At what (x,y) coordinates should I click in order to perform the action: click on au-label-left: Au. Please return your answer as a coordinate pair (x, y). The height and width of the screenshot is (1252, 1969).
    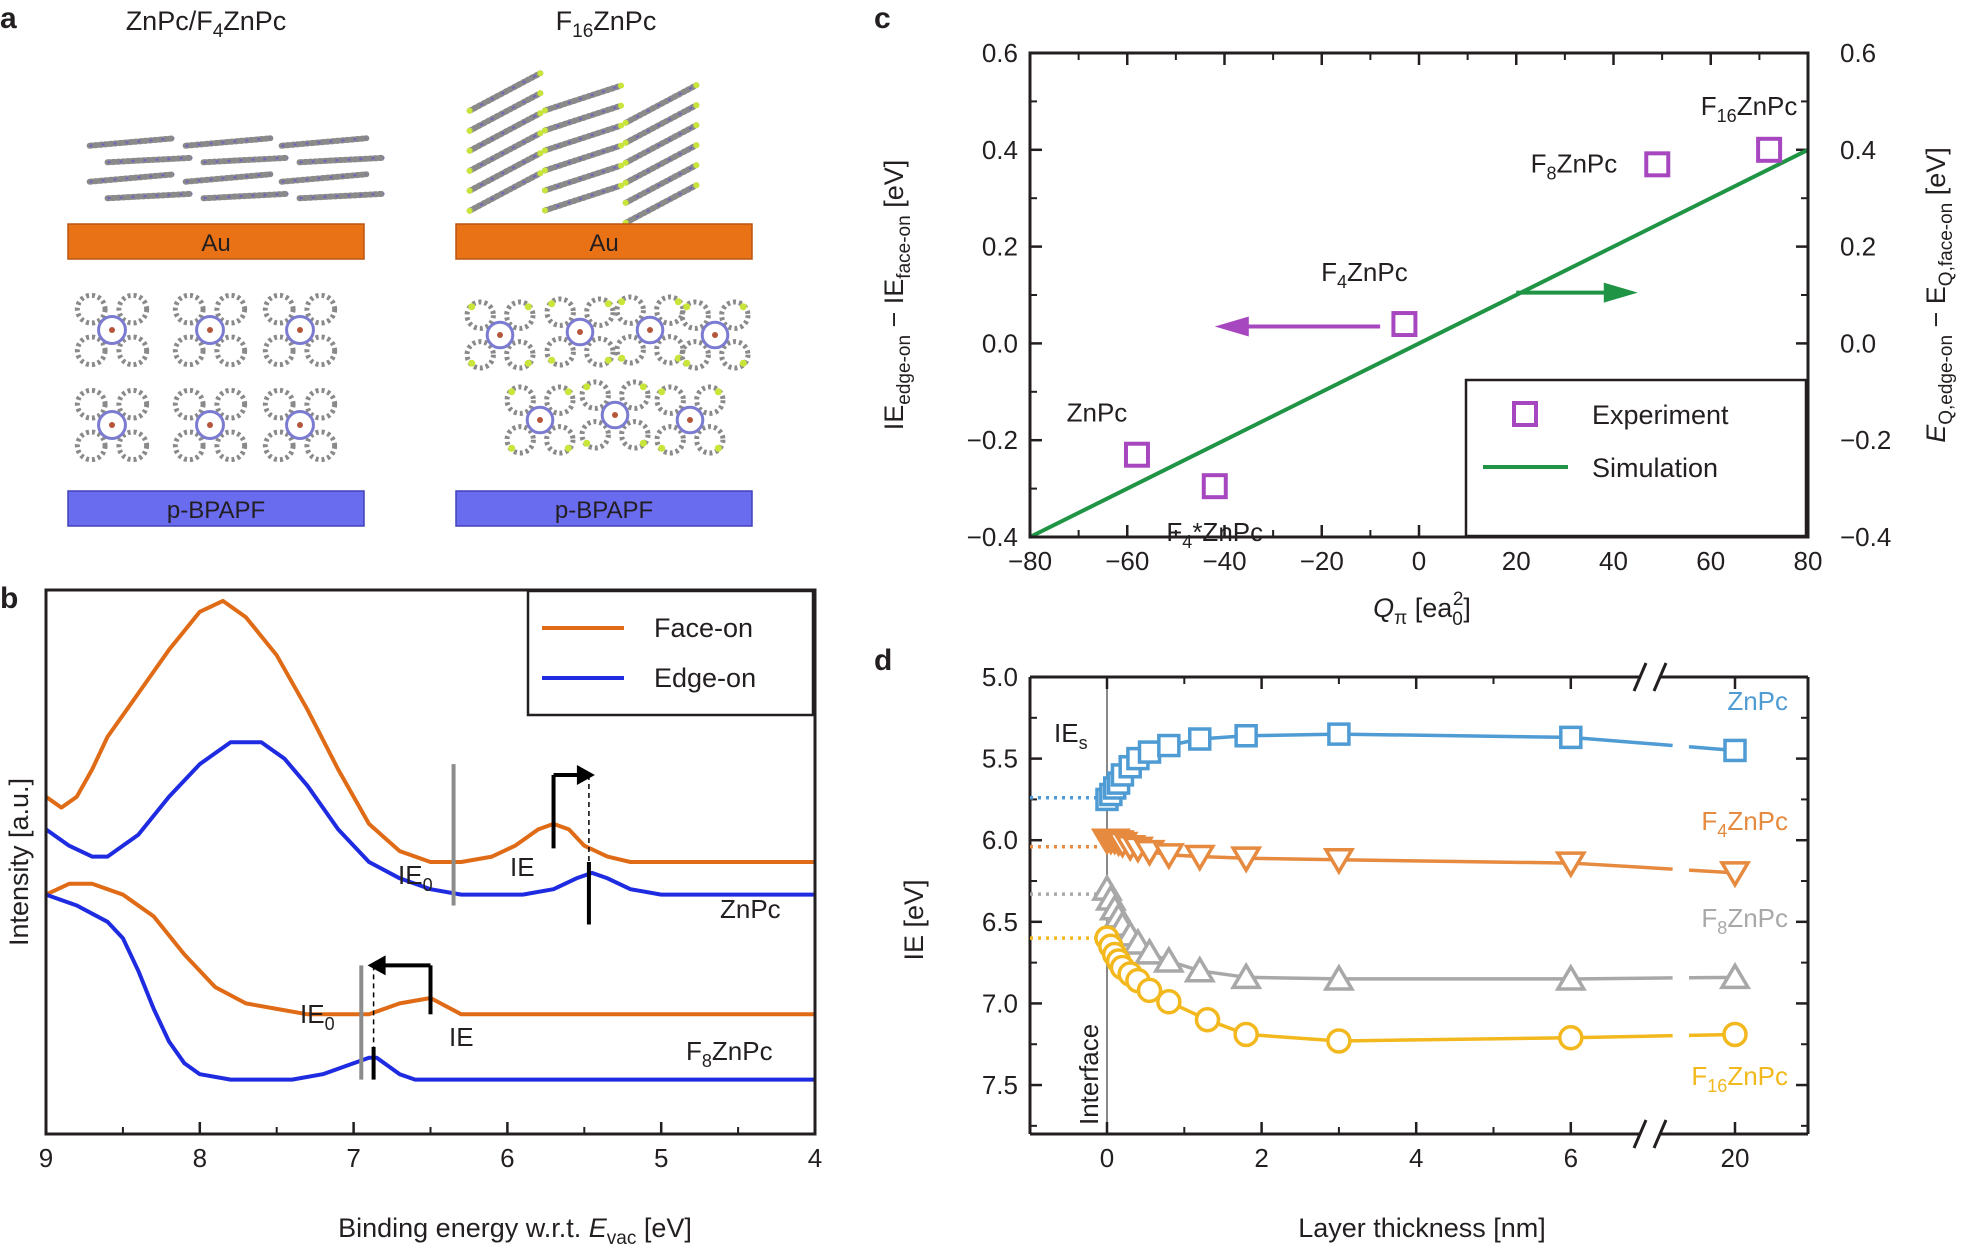
    Looking at the image, I should click on (215, 243).